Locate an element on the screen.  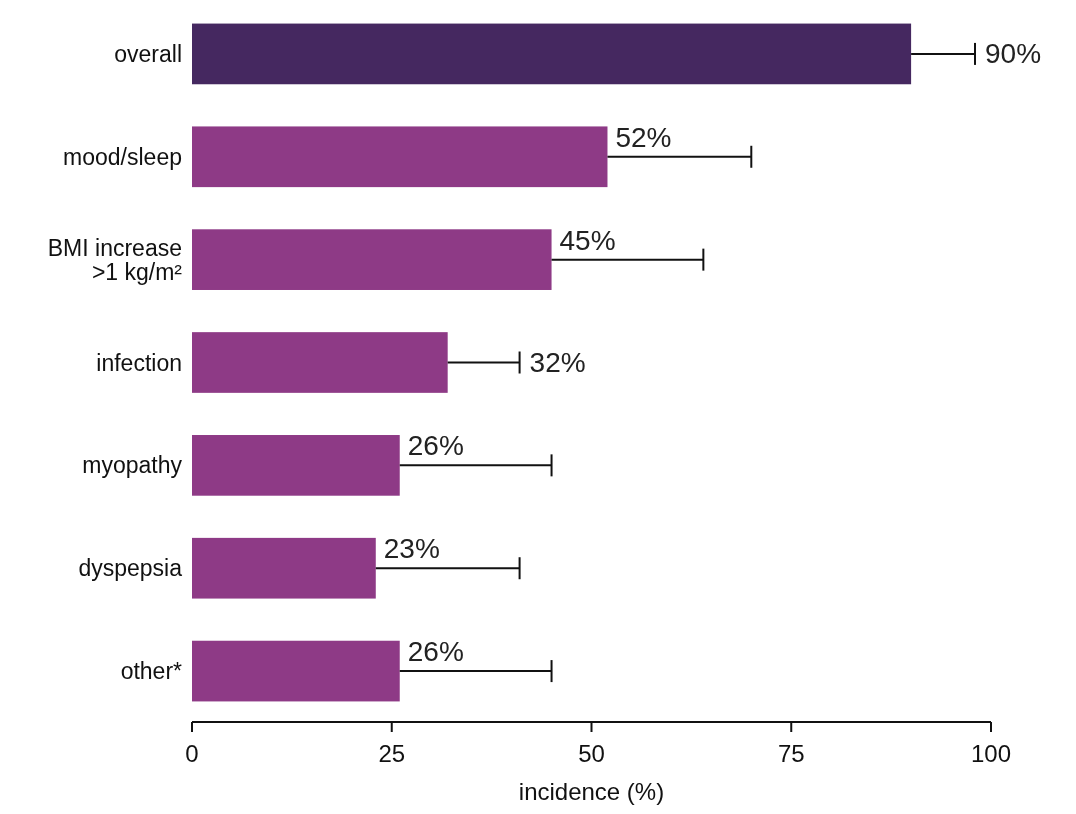
y-tick-label: dyspepsia is located at coordinates (130, 568).